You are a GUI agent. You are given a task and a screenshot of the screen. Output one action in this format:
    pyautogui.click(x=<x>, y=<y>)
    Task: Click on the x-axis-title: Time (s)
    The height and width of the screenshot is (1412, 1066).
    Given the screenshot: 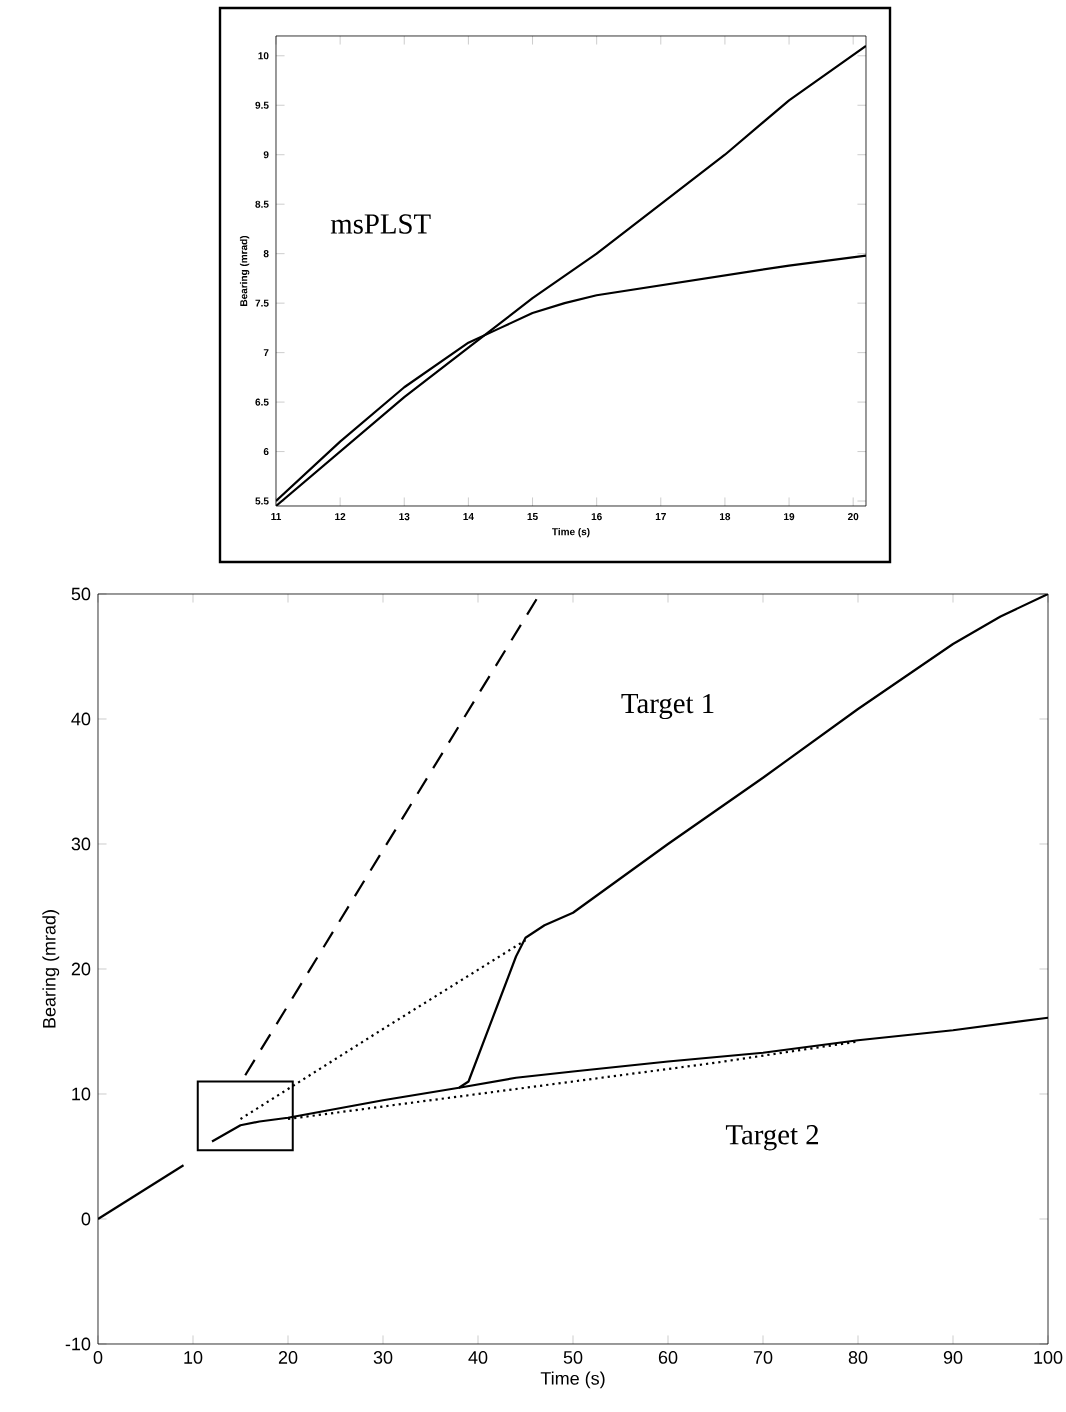 What is the action you would take?
    pyautogui.click(x=572, y=1380)
    